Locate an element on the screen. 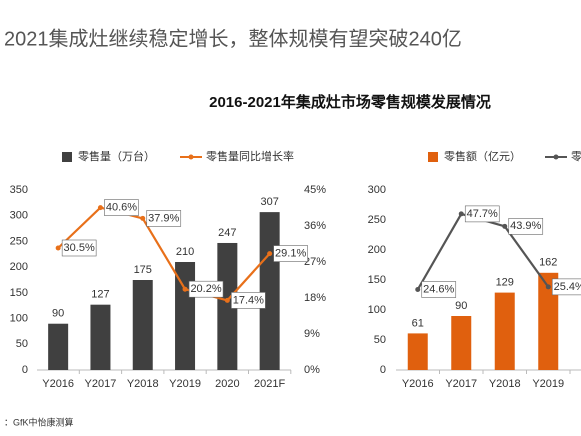 Image resolution: width=581 pixels, height=436 pixels. line-label: 25.4% is located at coordinates (567, 287).